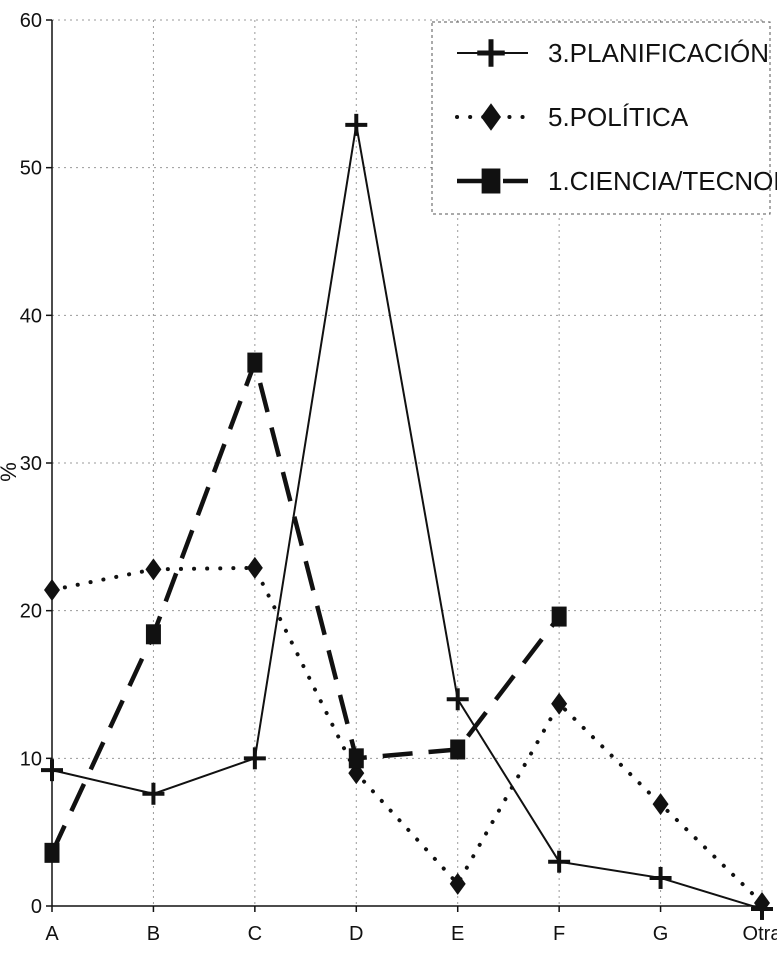  I want to click on x-tick-label: G, so click(661, 934).